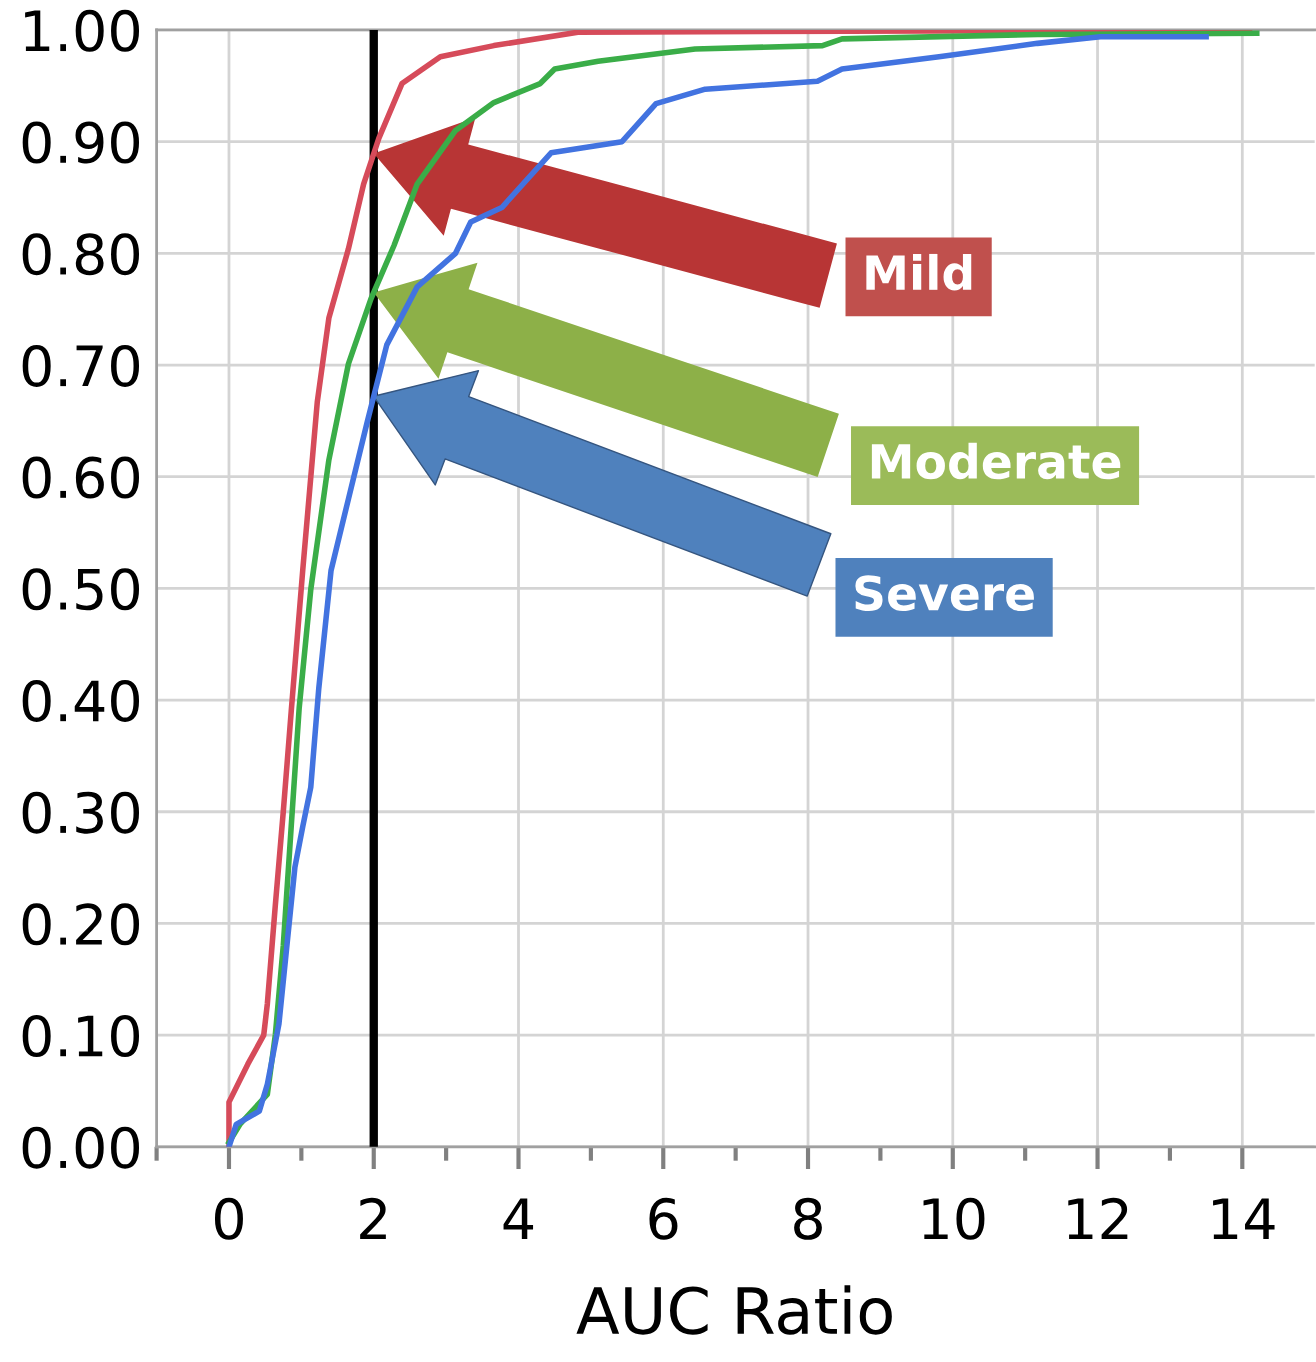  I want to click on x-tick-label: 4, so click(518, 1219).